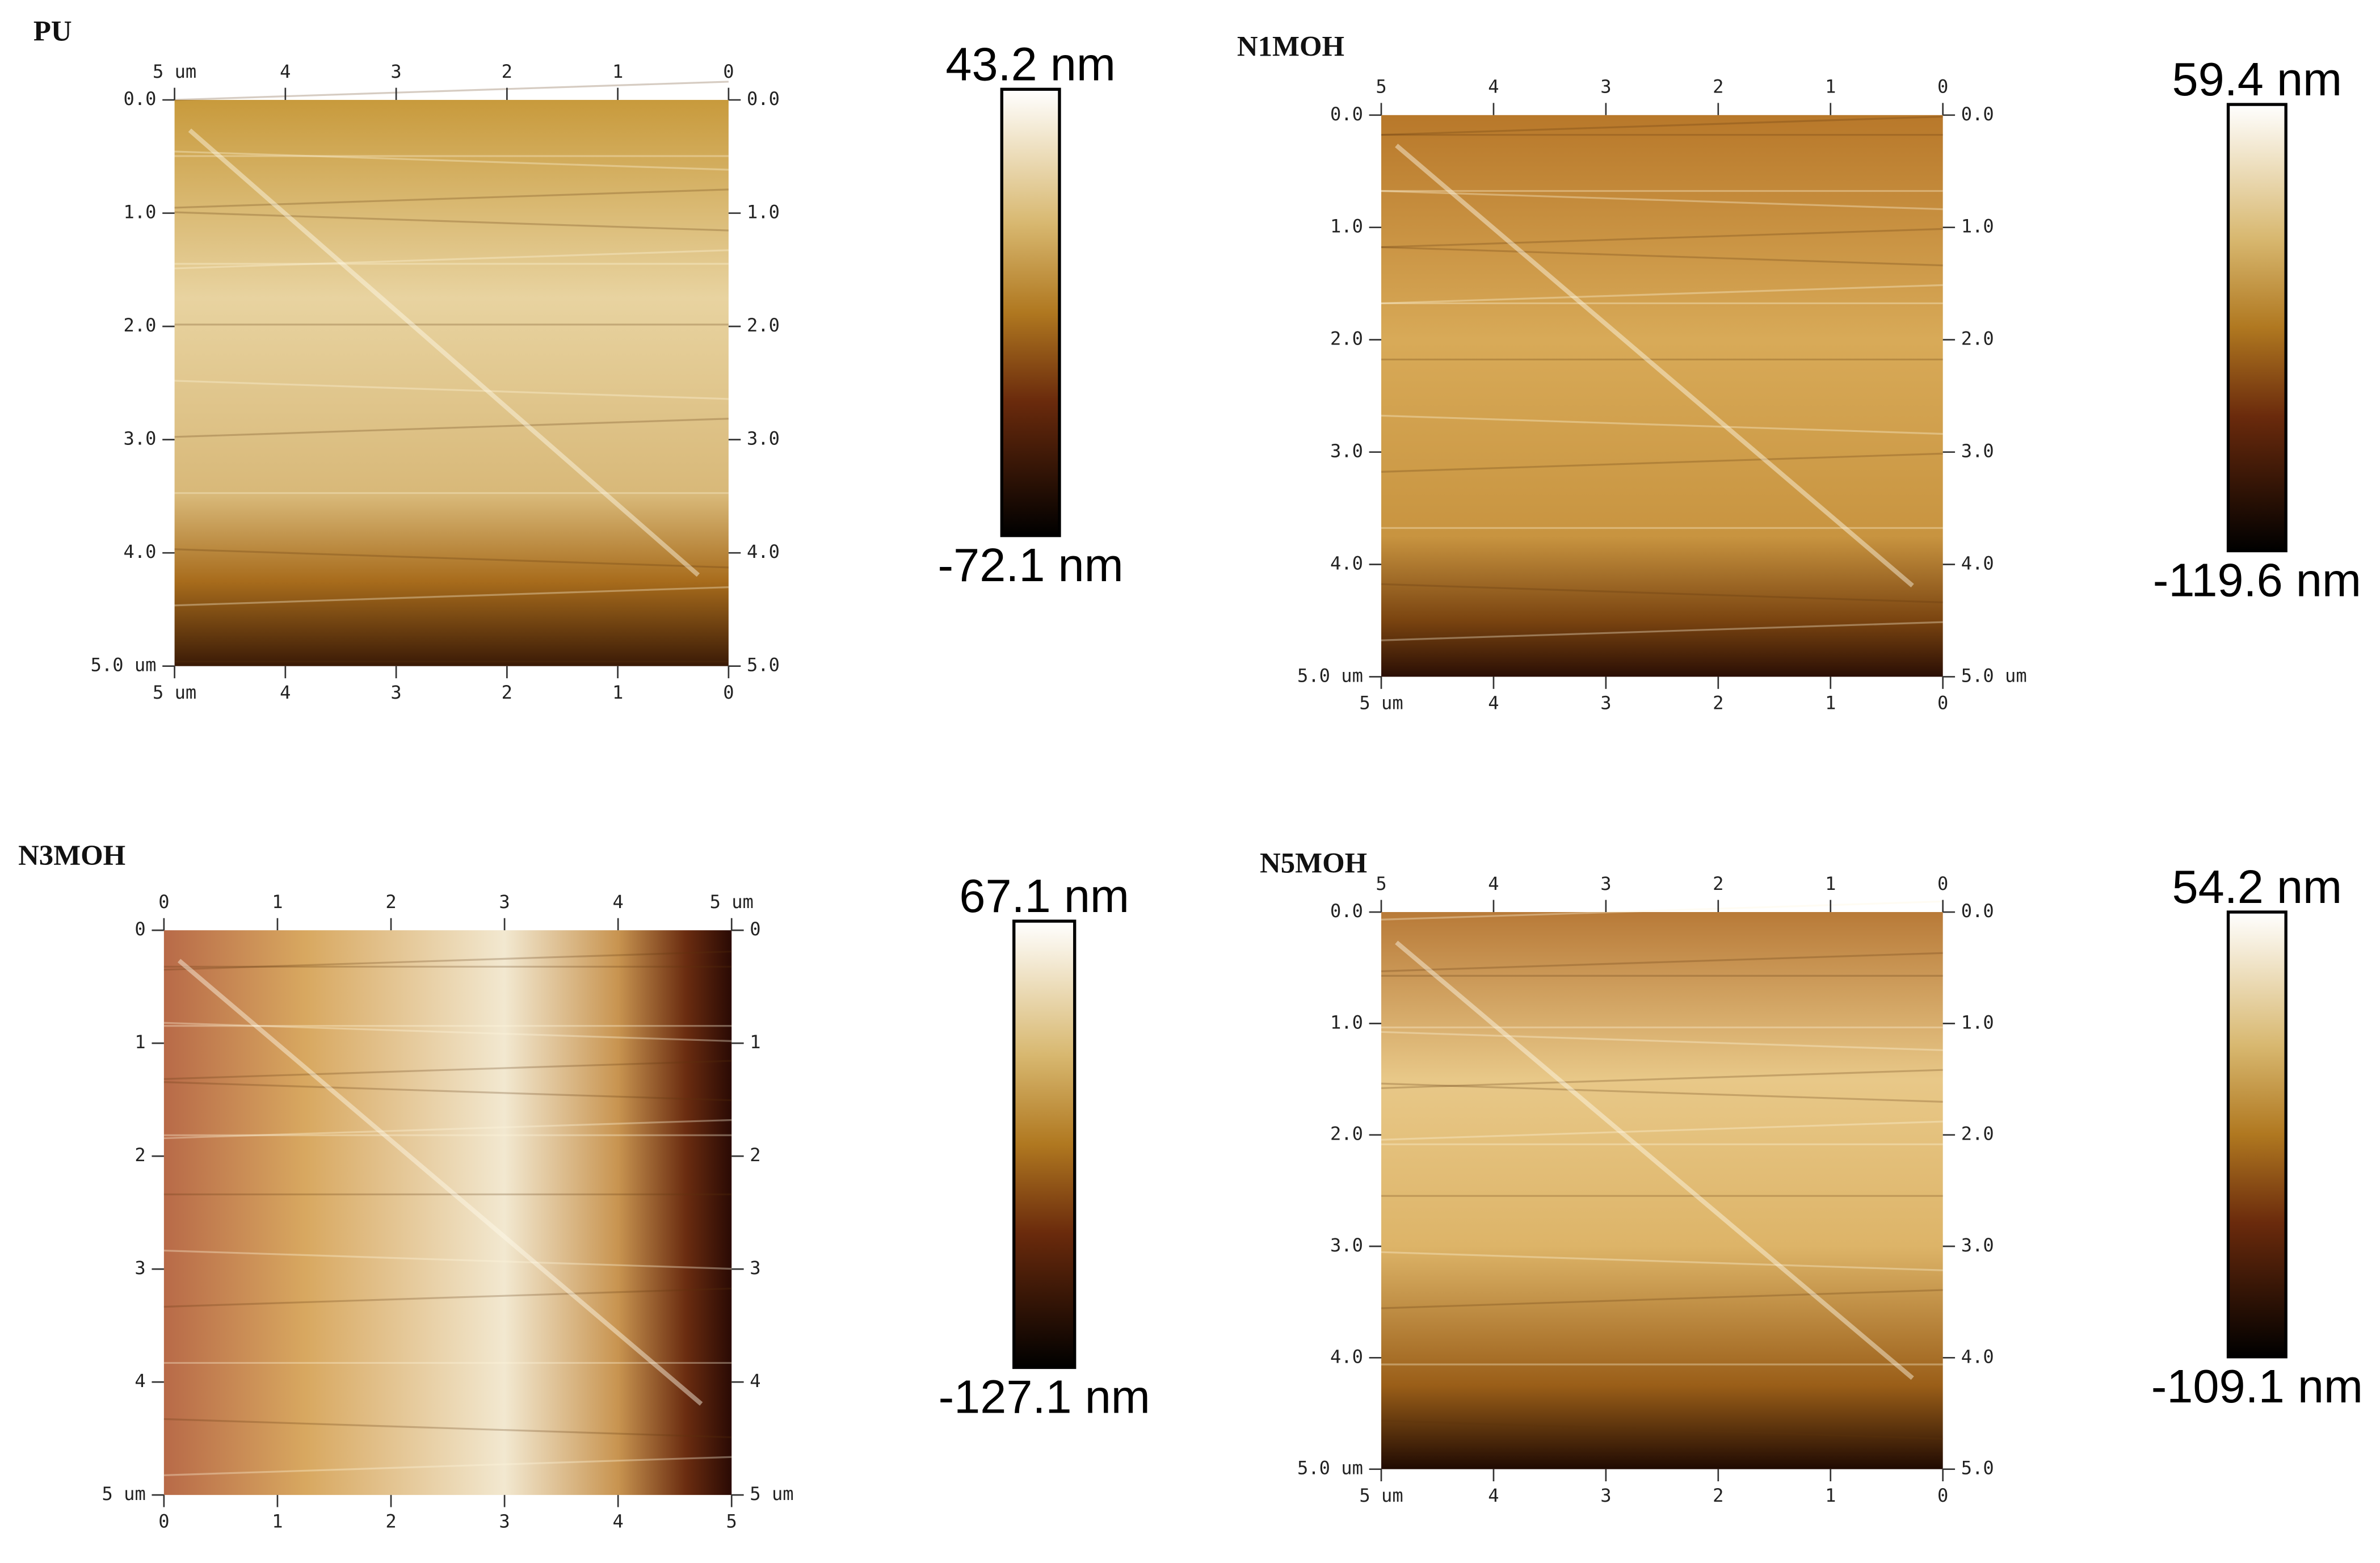 The width and height of the screenshot is (2380, 1563). Describe the element at coordinates (1313, 863) in the screenshot. I see `panel-label: N5MOH` at that location.